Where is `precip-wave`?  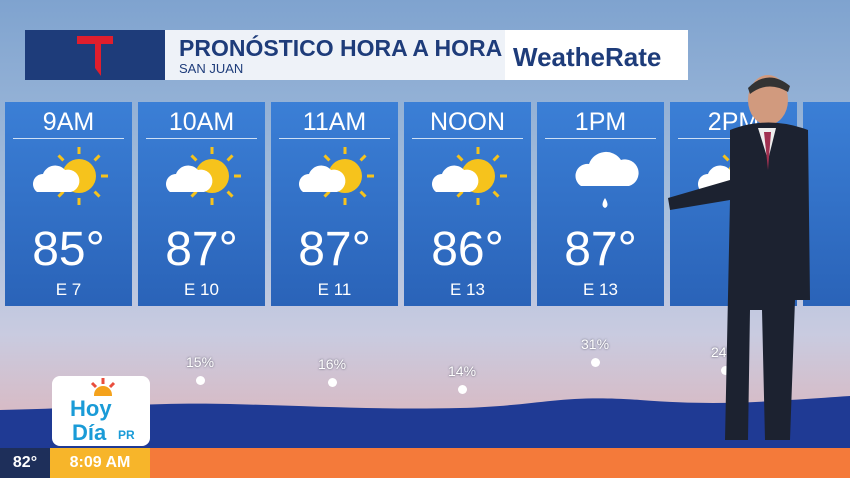 precip-wave is located at coordinates (425, 423).